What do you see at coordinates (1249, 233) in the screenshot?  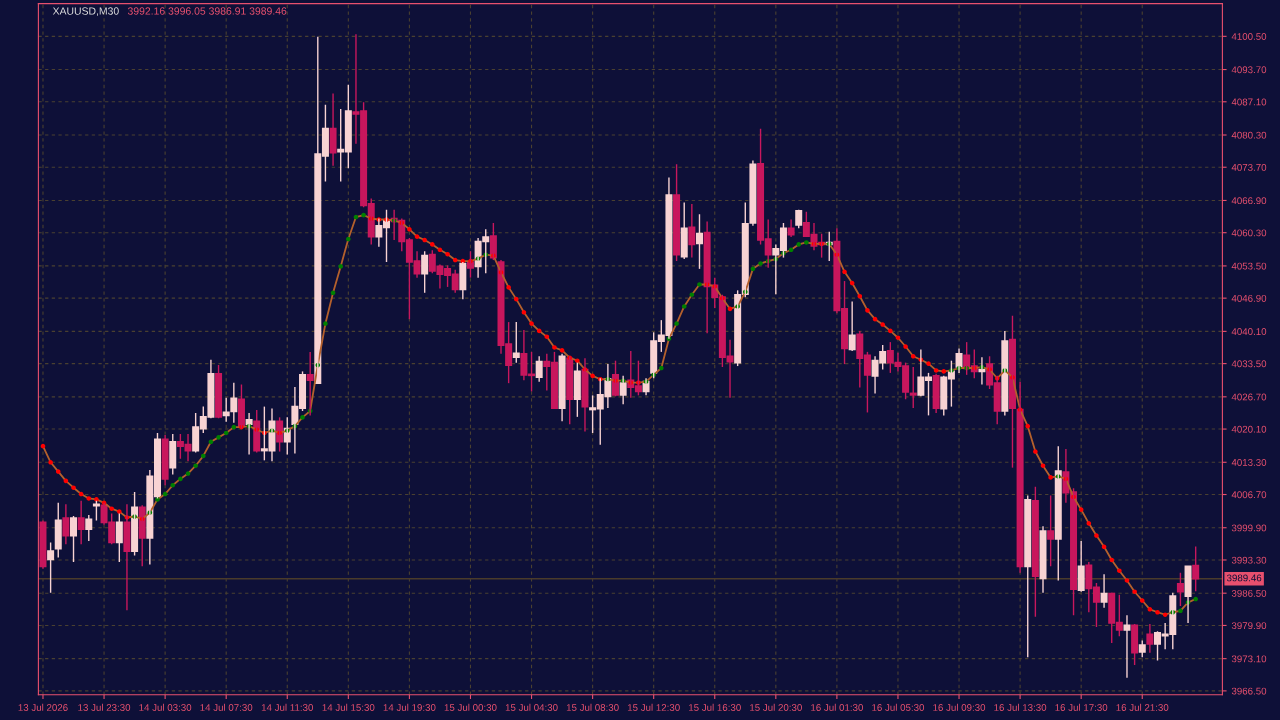 I see `y-tick-label: 4060.30` at bounding box center [1249, 233].